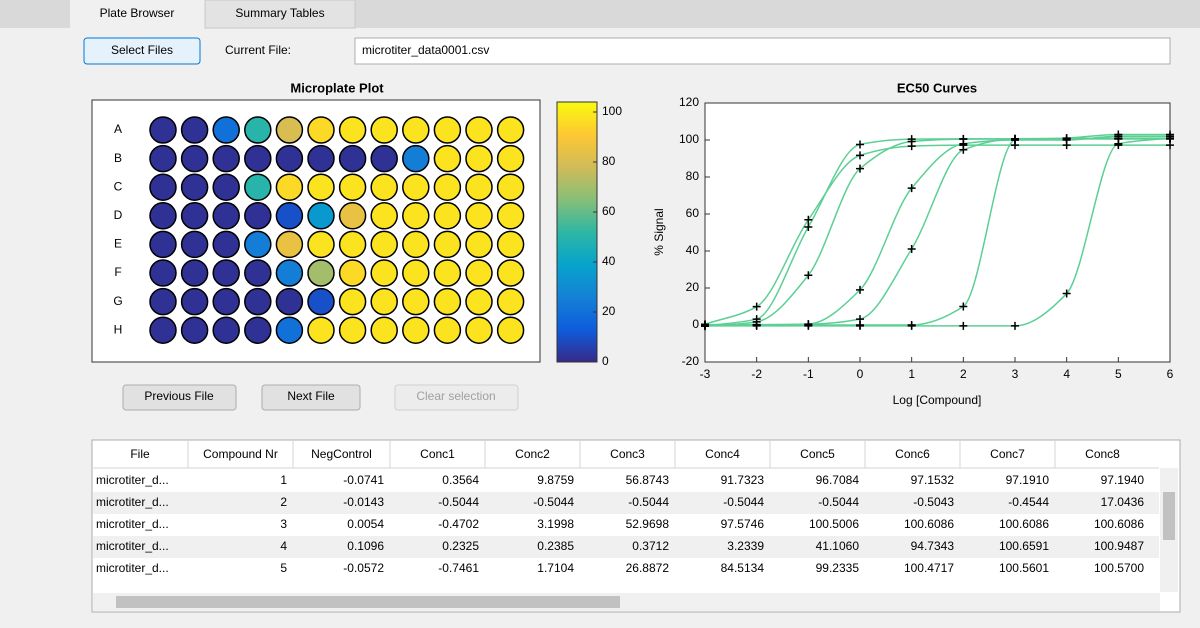 Image resolution: width=1200 pixels, height=628 pixels. I want to click on button-label: Previous File, so click(179, 396).